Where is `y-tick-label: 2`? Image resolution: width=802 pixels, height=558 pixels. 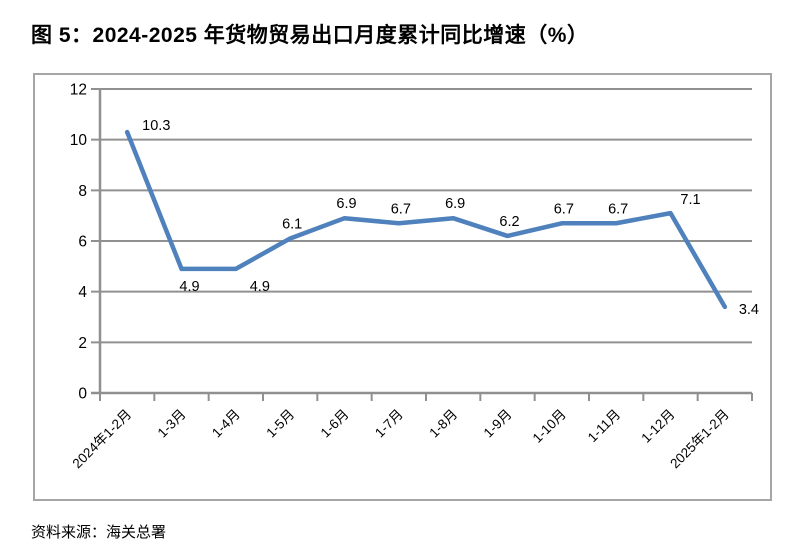 y-tick-label: 2 is located at coordinates (82, 343).